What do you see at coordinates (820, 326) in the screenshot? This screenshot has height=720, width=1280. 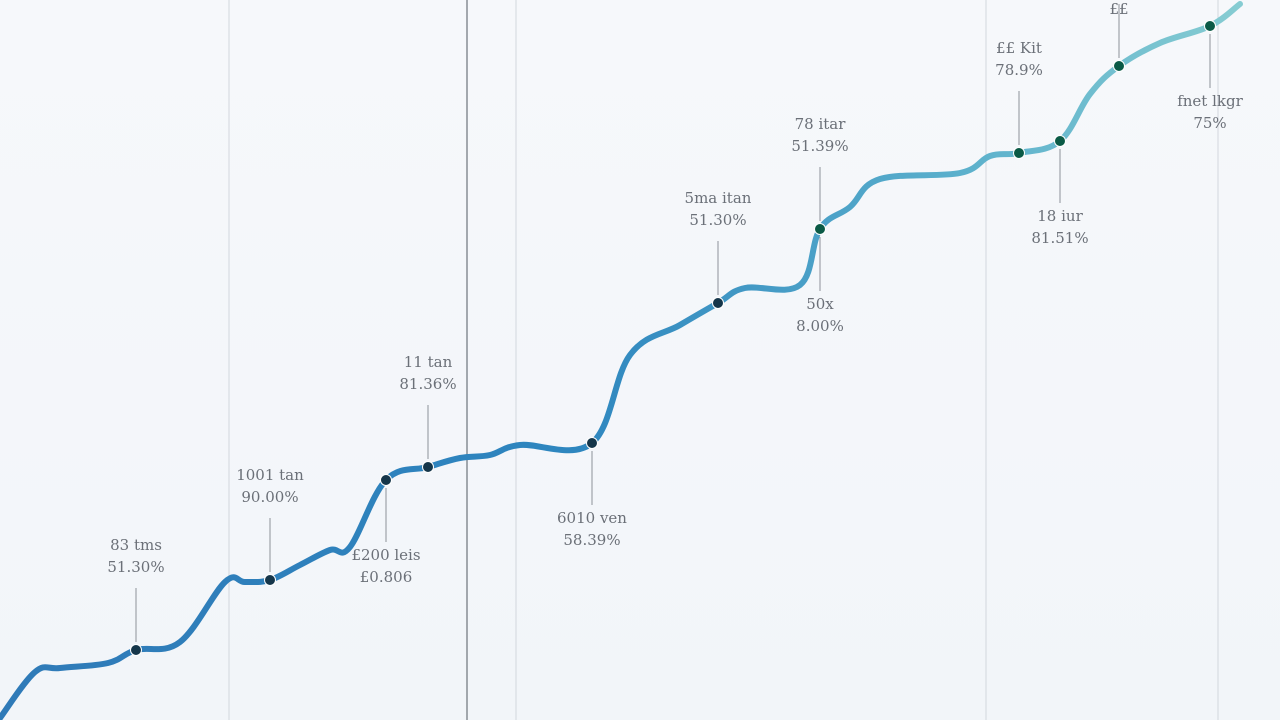 I see `annotation-value-7: 8.00%` at bounding box center [820, 326].